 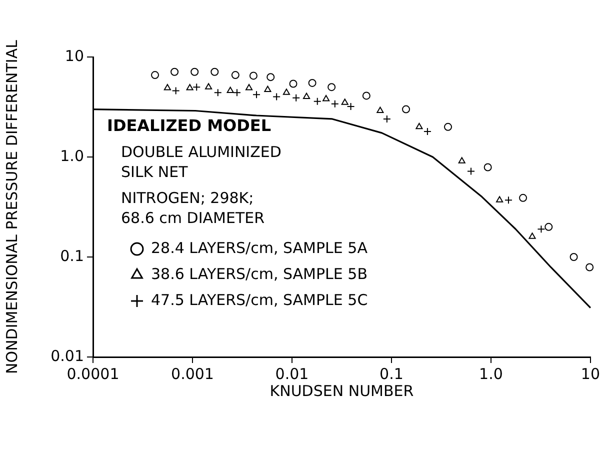 What do you see at coordinates (259, 247) in the screenshot?
I see `legend-label: 28.4 LAYERS/cm, SAMPLE 5A` at bounding box center [259, 247].